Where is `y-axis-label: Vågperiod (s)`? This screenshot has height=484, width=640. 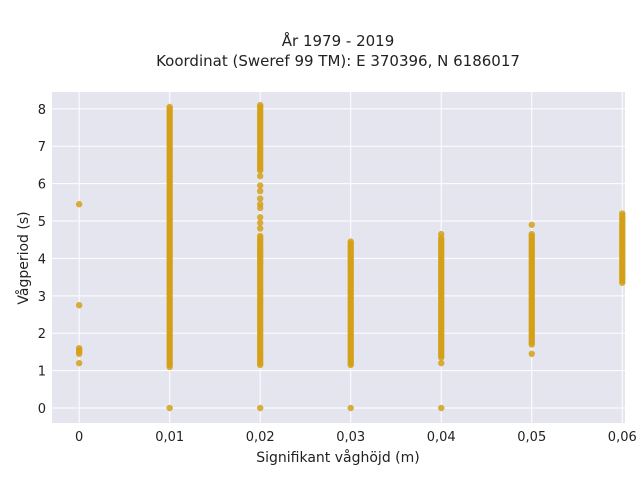 y-axis-label: Vågperiod (s) is located at coordinates (23, 257).